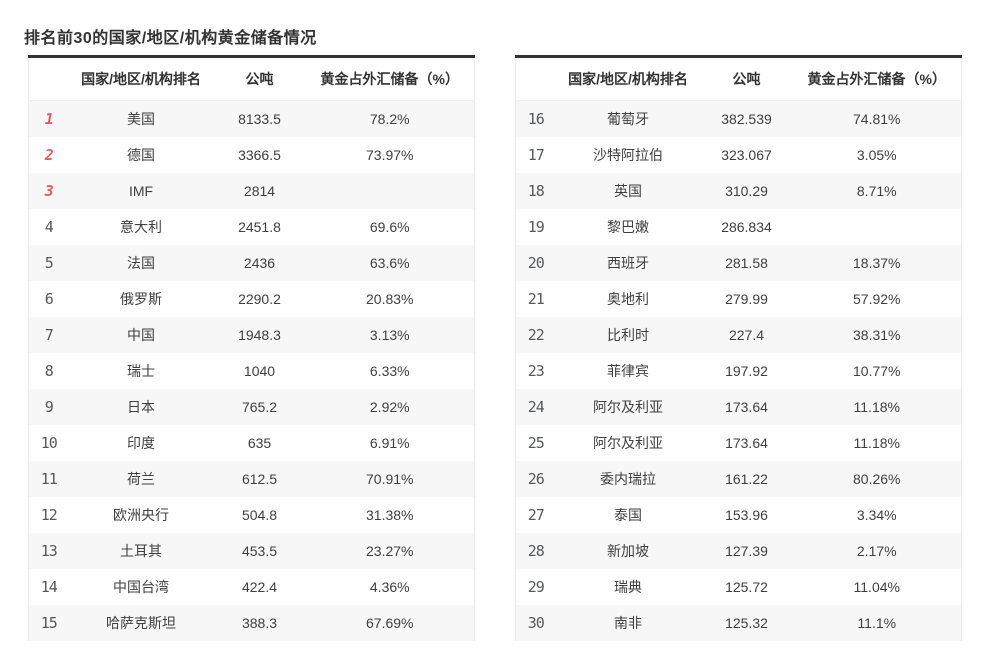 Image resolution: width=989 pixels, height=651 pixels. What do you see at coordinates (49, 623) in the screenshot?
I see `rank-cell: 15` at bounding box center [49, 623].